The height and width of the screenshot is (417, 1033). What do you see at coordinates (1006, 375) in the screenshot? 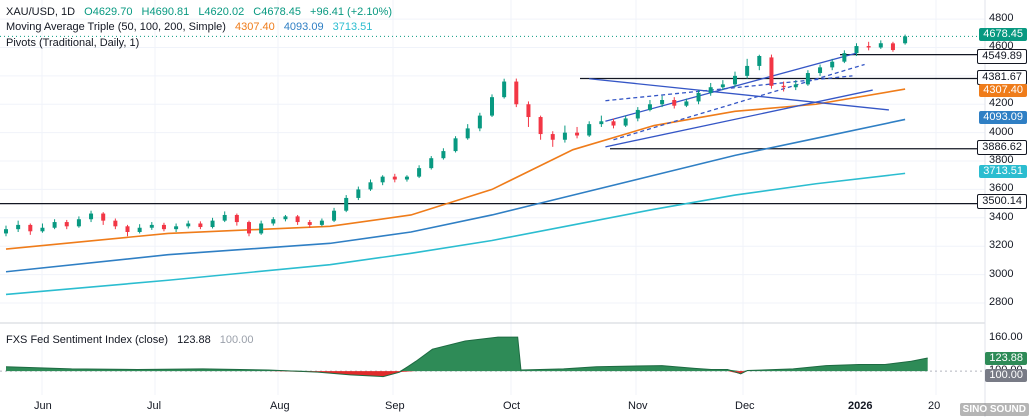
I see `sentiment-base-tag: 100.00` at bounding box center [1006, 375].